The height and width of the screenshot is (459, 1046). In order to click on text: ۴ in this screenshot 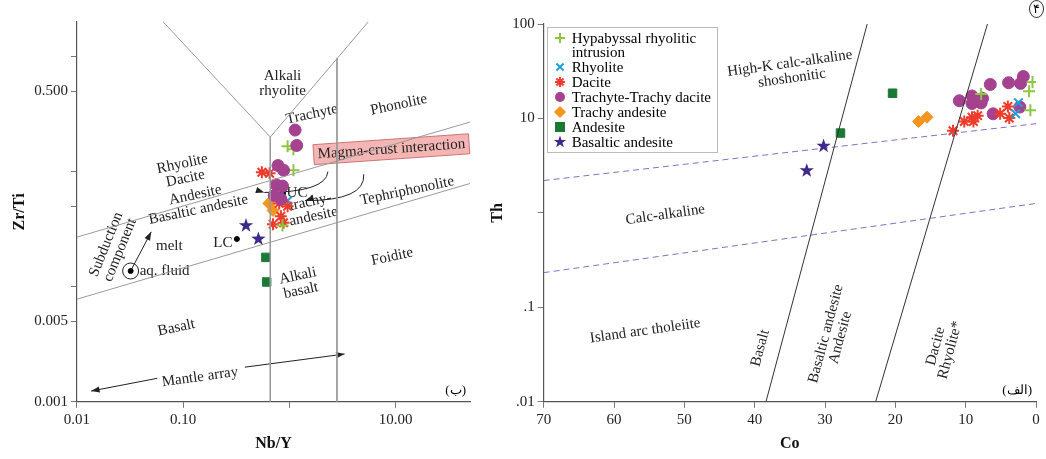, I will do `click(1036, 9)`.